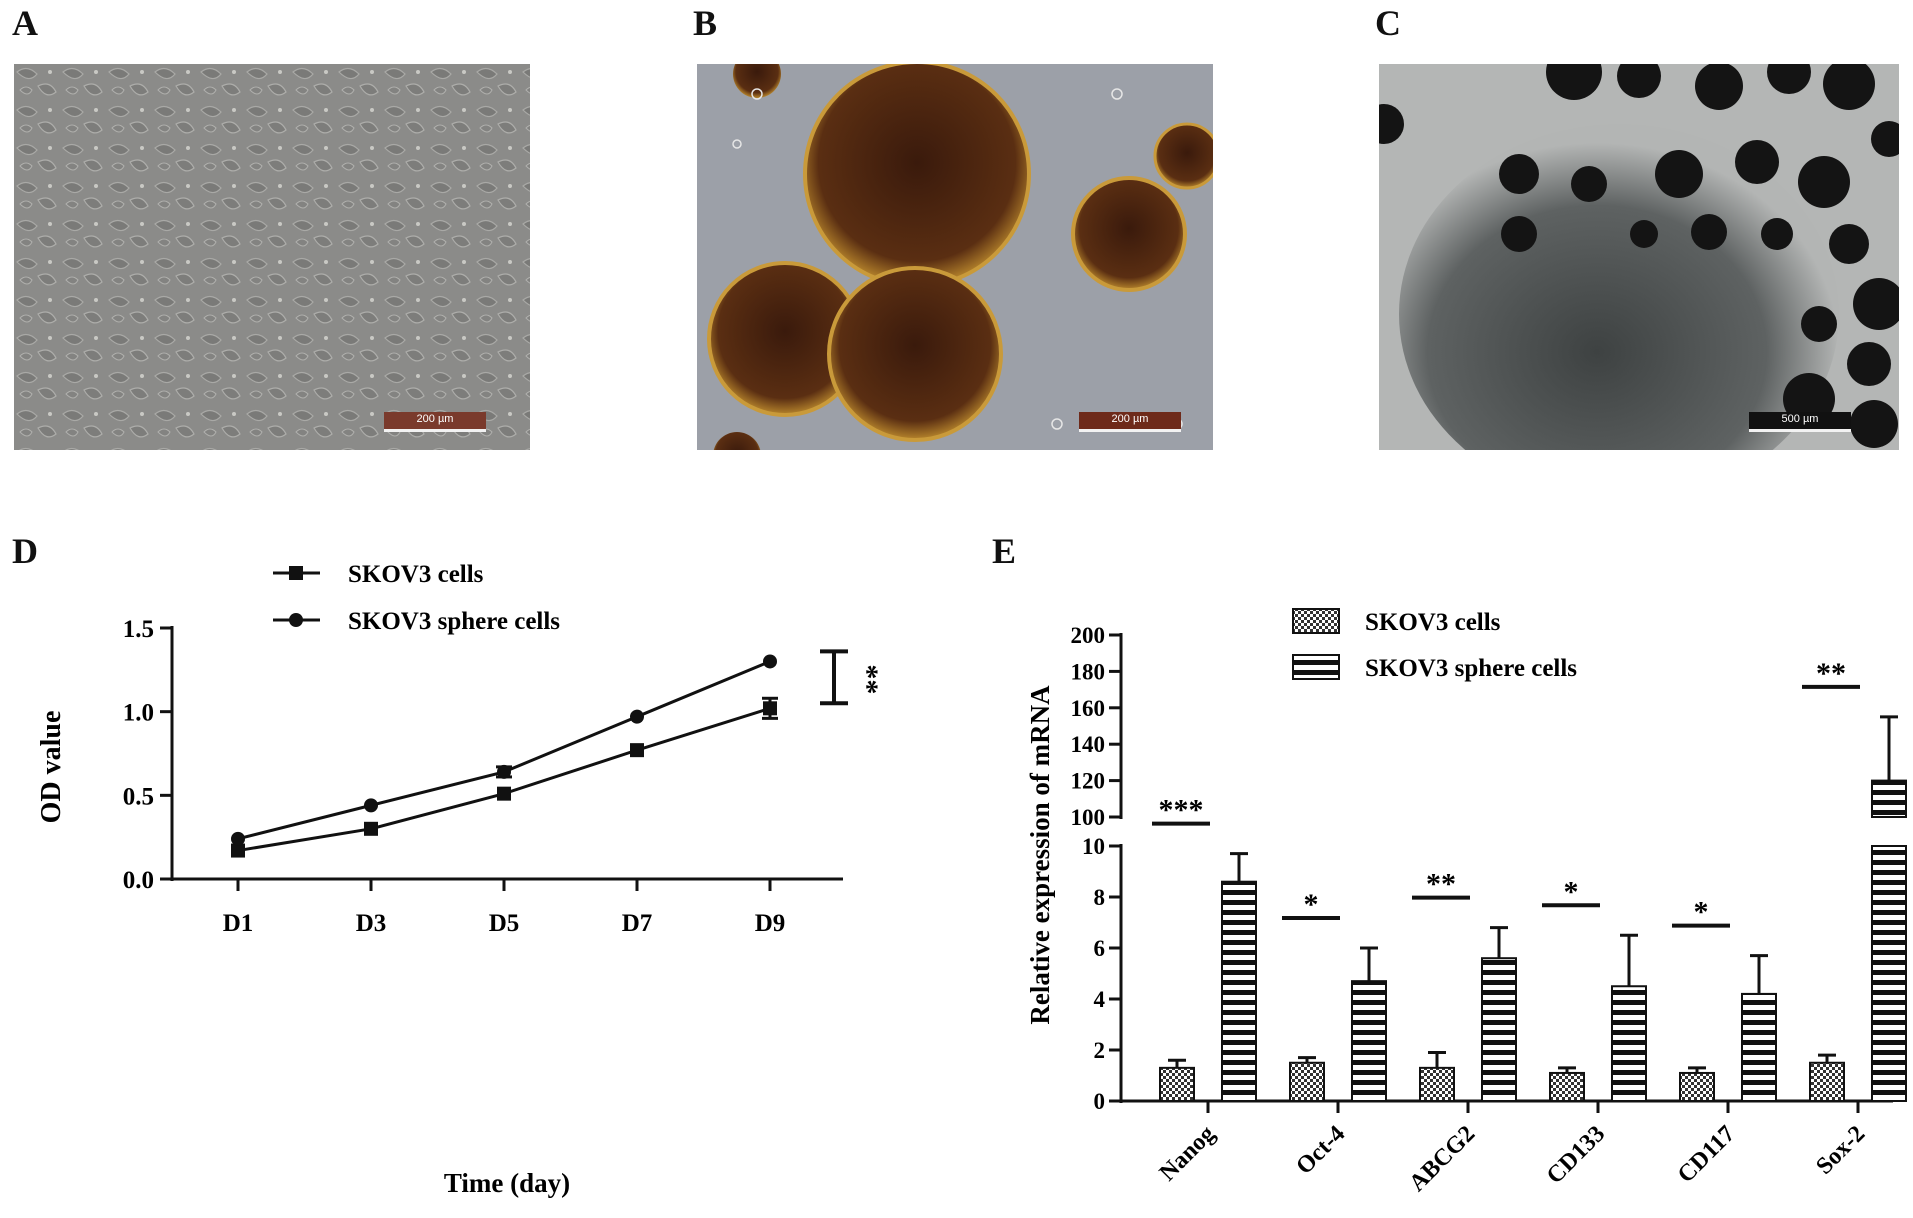 The width and height of the screenshot is (1913, 1218). I want to click on chart-e-ytick-label: 160, so click(1088, 708).